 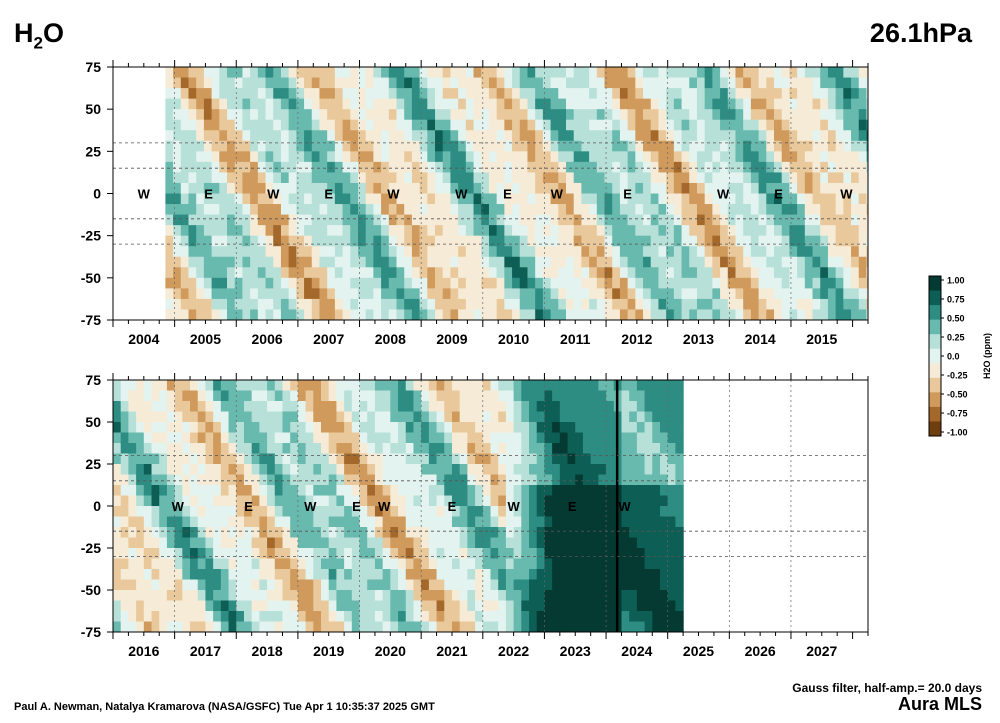 What do you see at coordinates (957, 376) in the screenshot?
I see `colorbar-tick-label: -0.25` at bounding box center [957, 376].